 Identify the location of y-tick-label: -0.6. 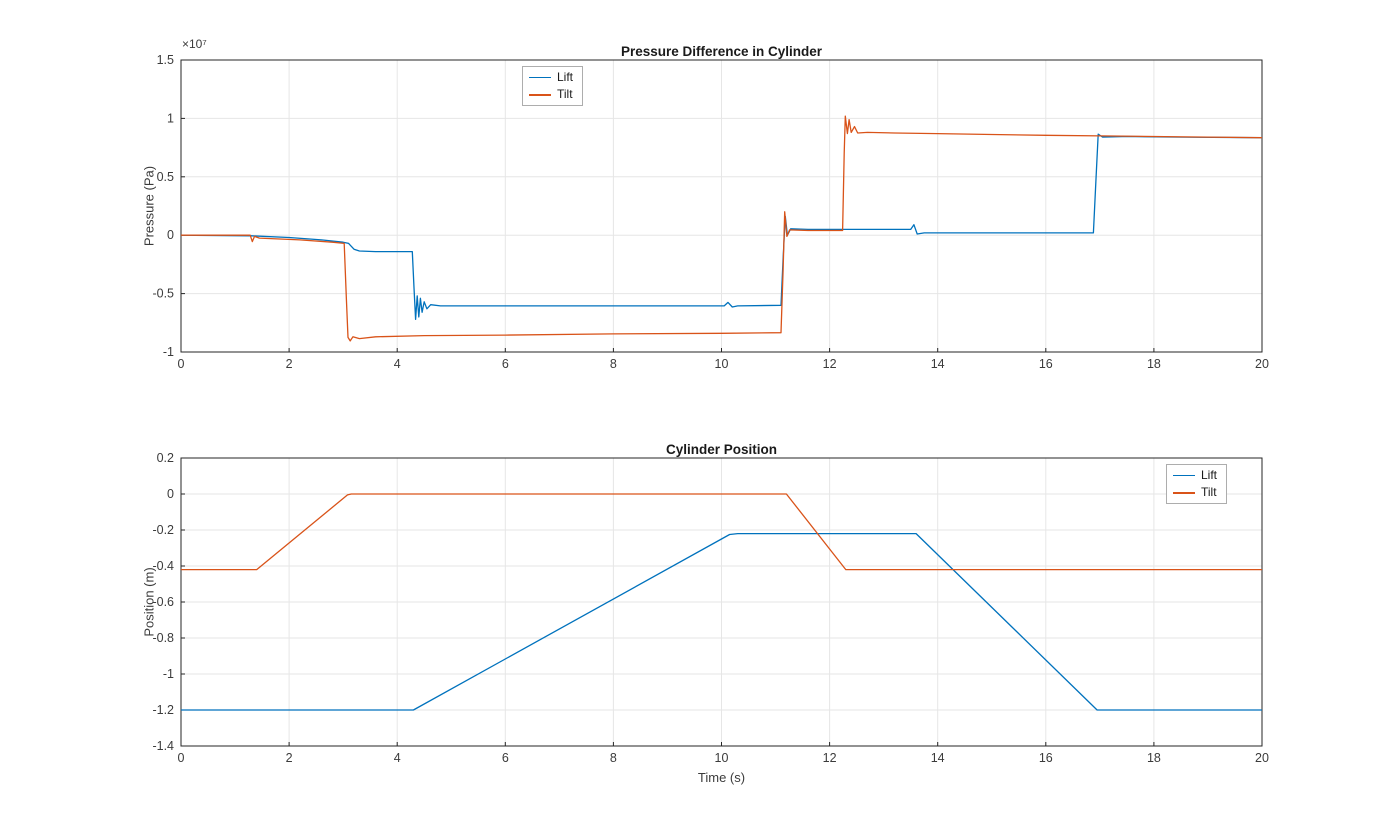
(163, 602).